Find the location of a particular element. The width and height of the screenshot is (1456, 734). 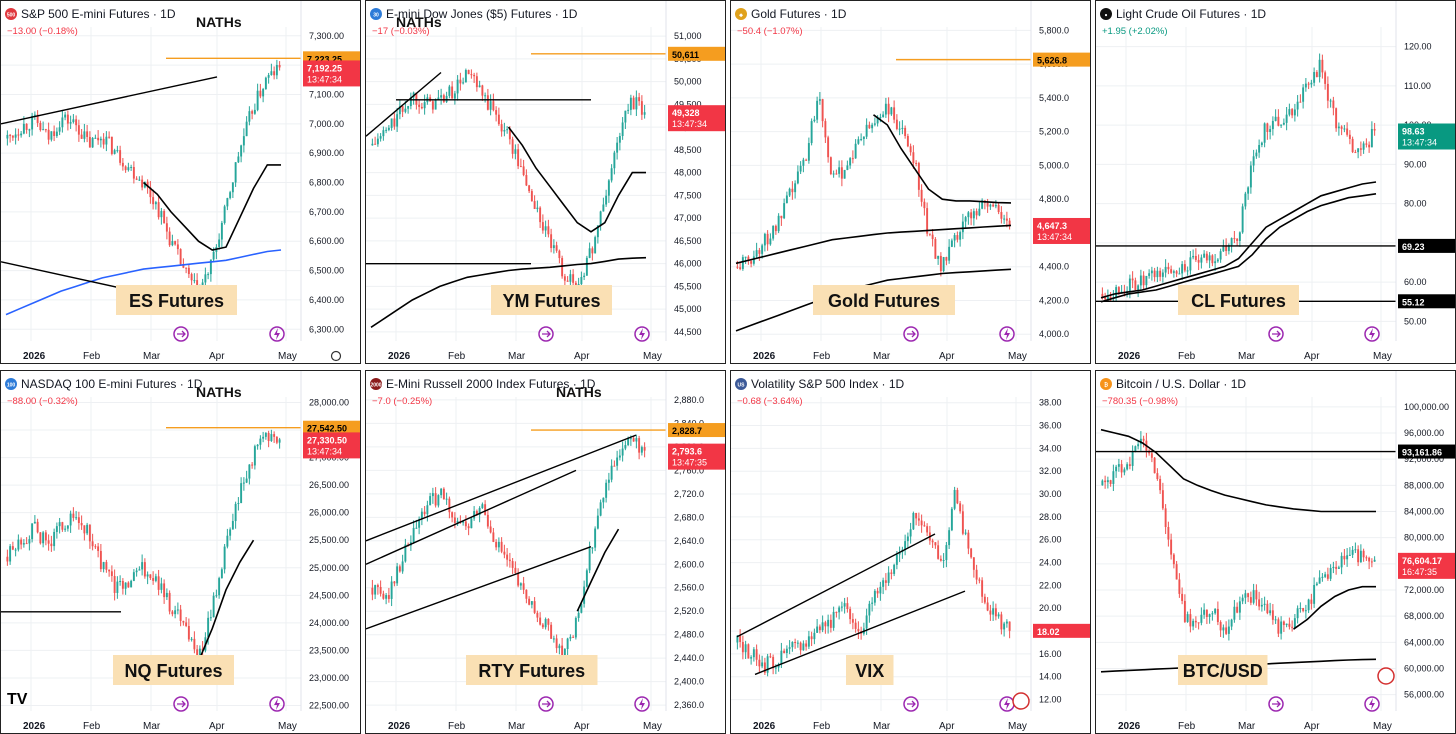

last-price-label: 2,793.6 is located at coordinates (687, 452).